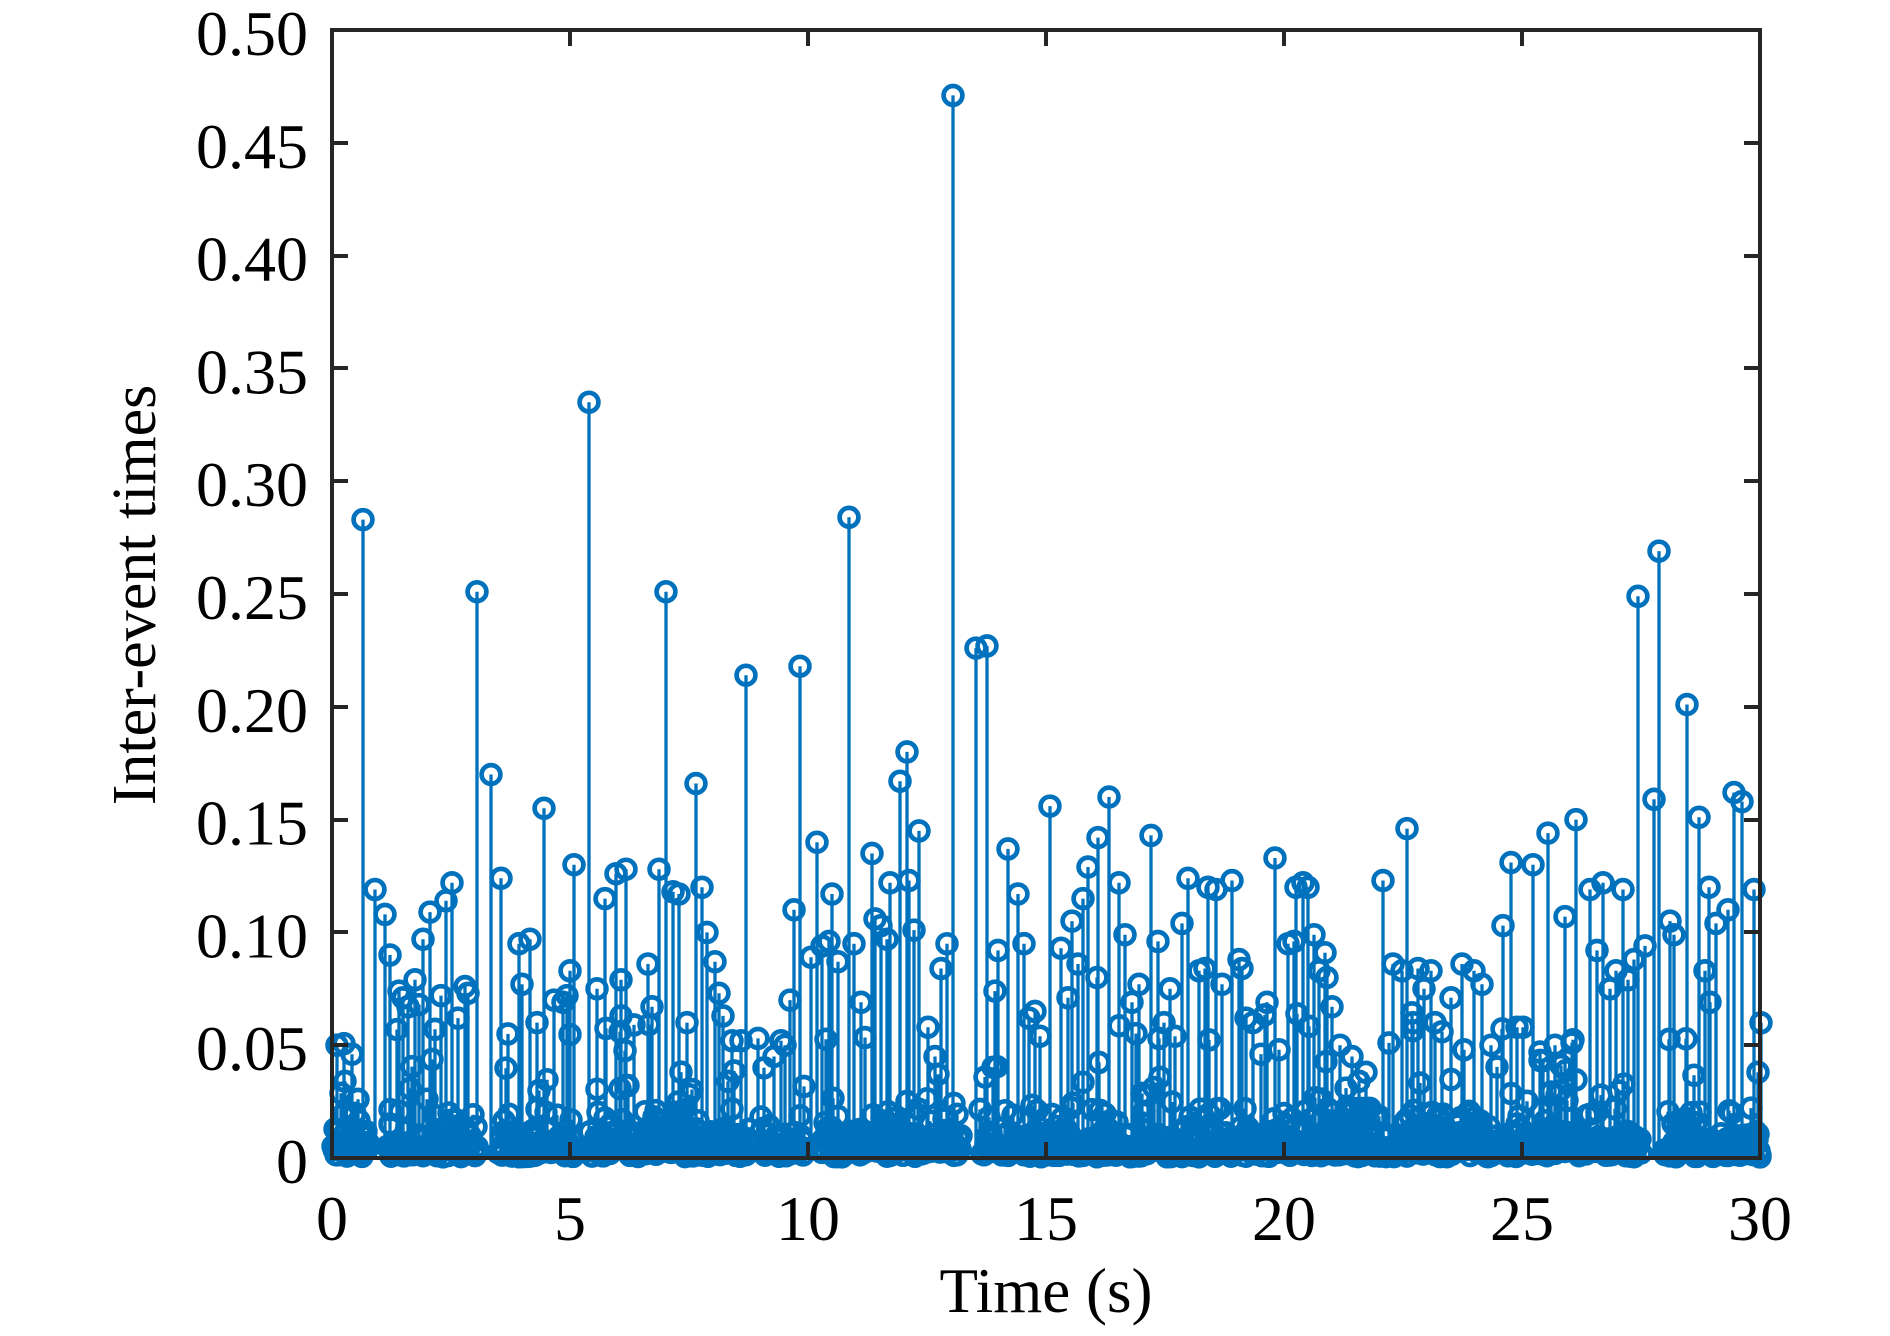 The width and height of the screenshot is (1890, 1336). I want to click on svg-text: 15, so click(1046, 1218).